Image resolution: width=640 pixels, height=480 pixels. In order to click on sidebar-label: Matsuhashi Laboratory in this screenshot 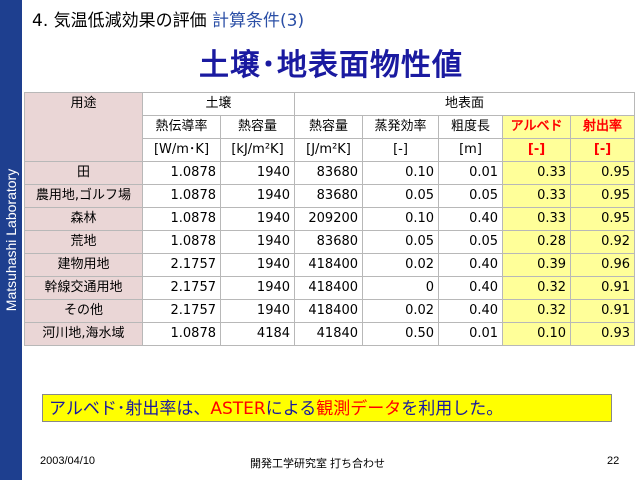, I will do `click(11, 240)`.